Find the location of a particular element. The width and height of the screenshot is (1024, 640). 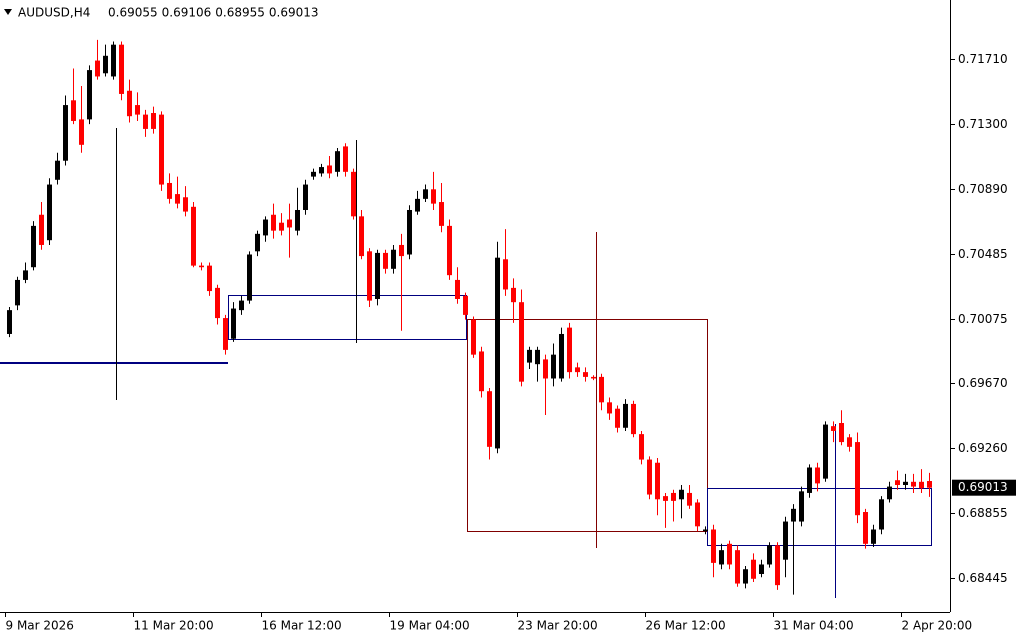

ohlc-value: 0.69013 is located at coordinates (294, 13).